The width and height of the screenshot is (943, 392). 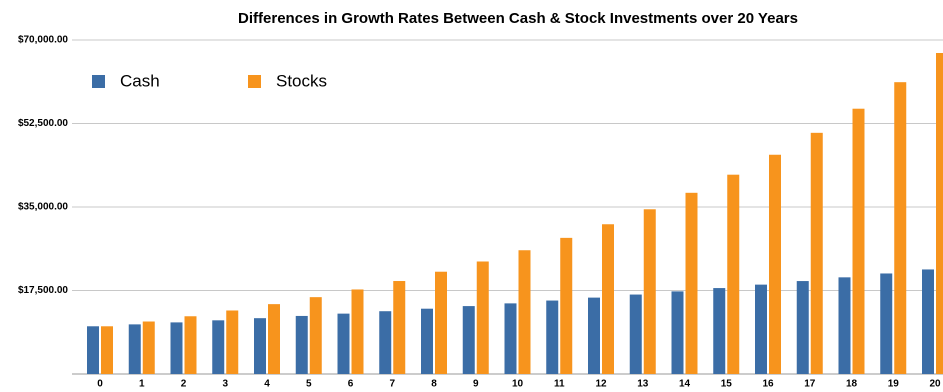 I want to click on x-tick-label: 4, so click(x=267, y=384).